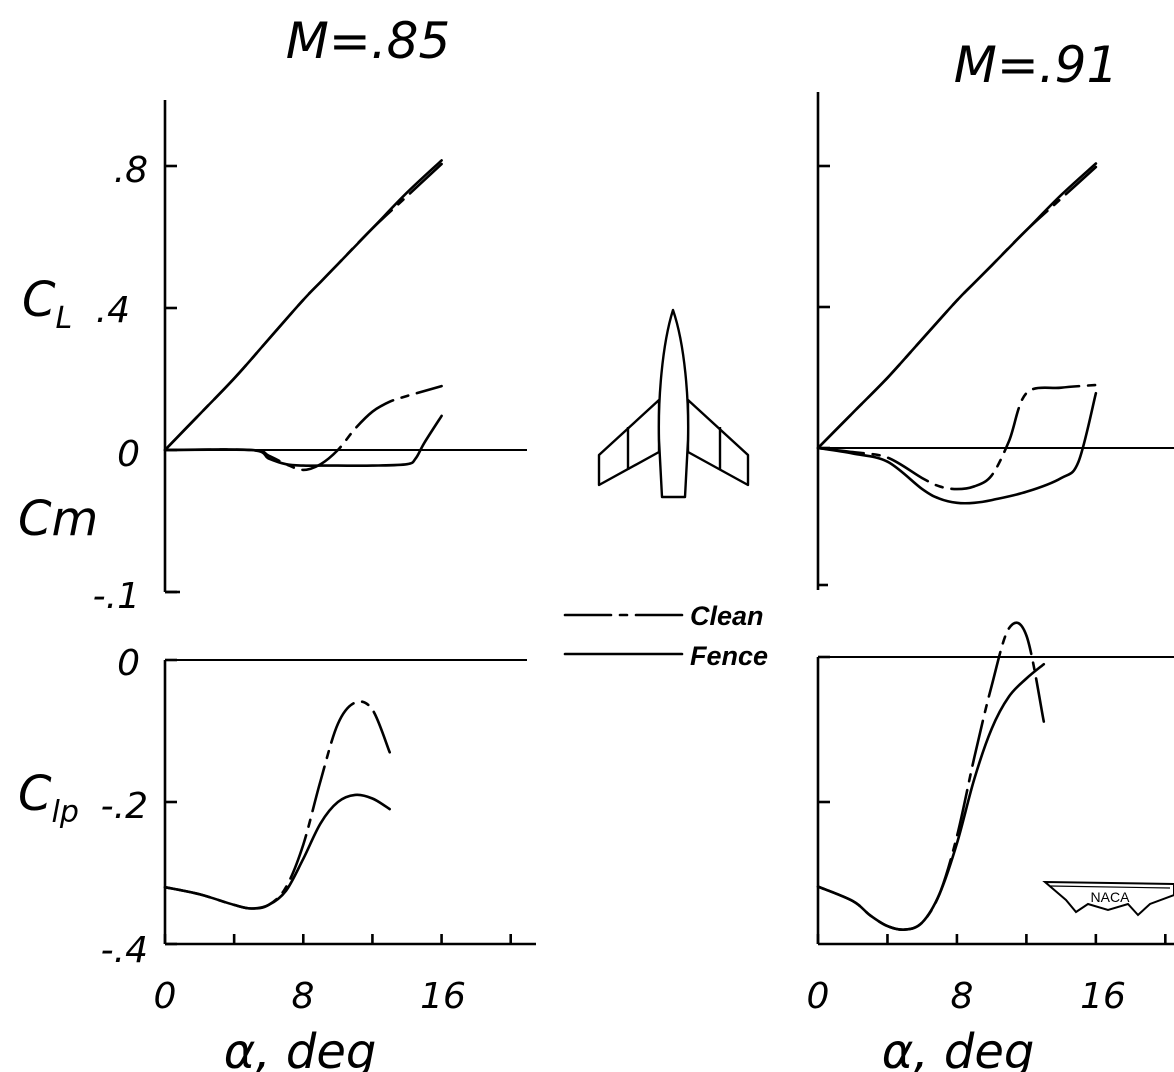 This screenshot has width=1174, height=1072. Describe the element at coordinates (957, 306) in the screenshot. I see `chart1-upper-cl-fence-line` at that location.